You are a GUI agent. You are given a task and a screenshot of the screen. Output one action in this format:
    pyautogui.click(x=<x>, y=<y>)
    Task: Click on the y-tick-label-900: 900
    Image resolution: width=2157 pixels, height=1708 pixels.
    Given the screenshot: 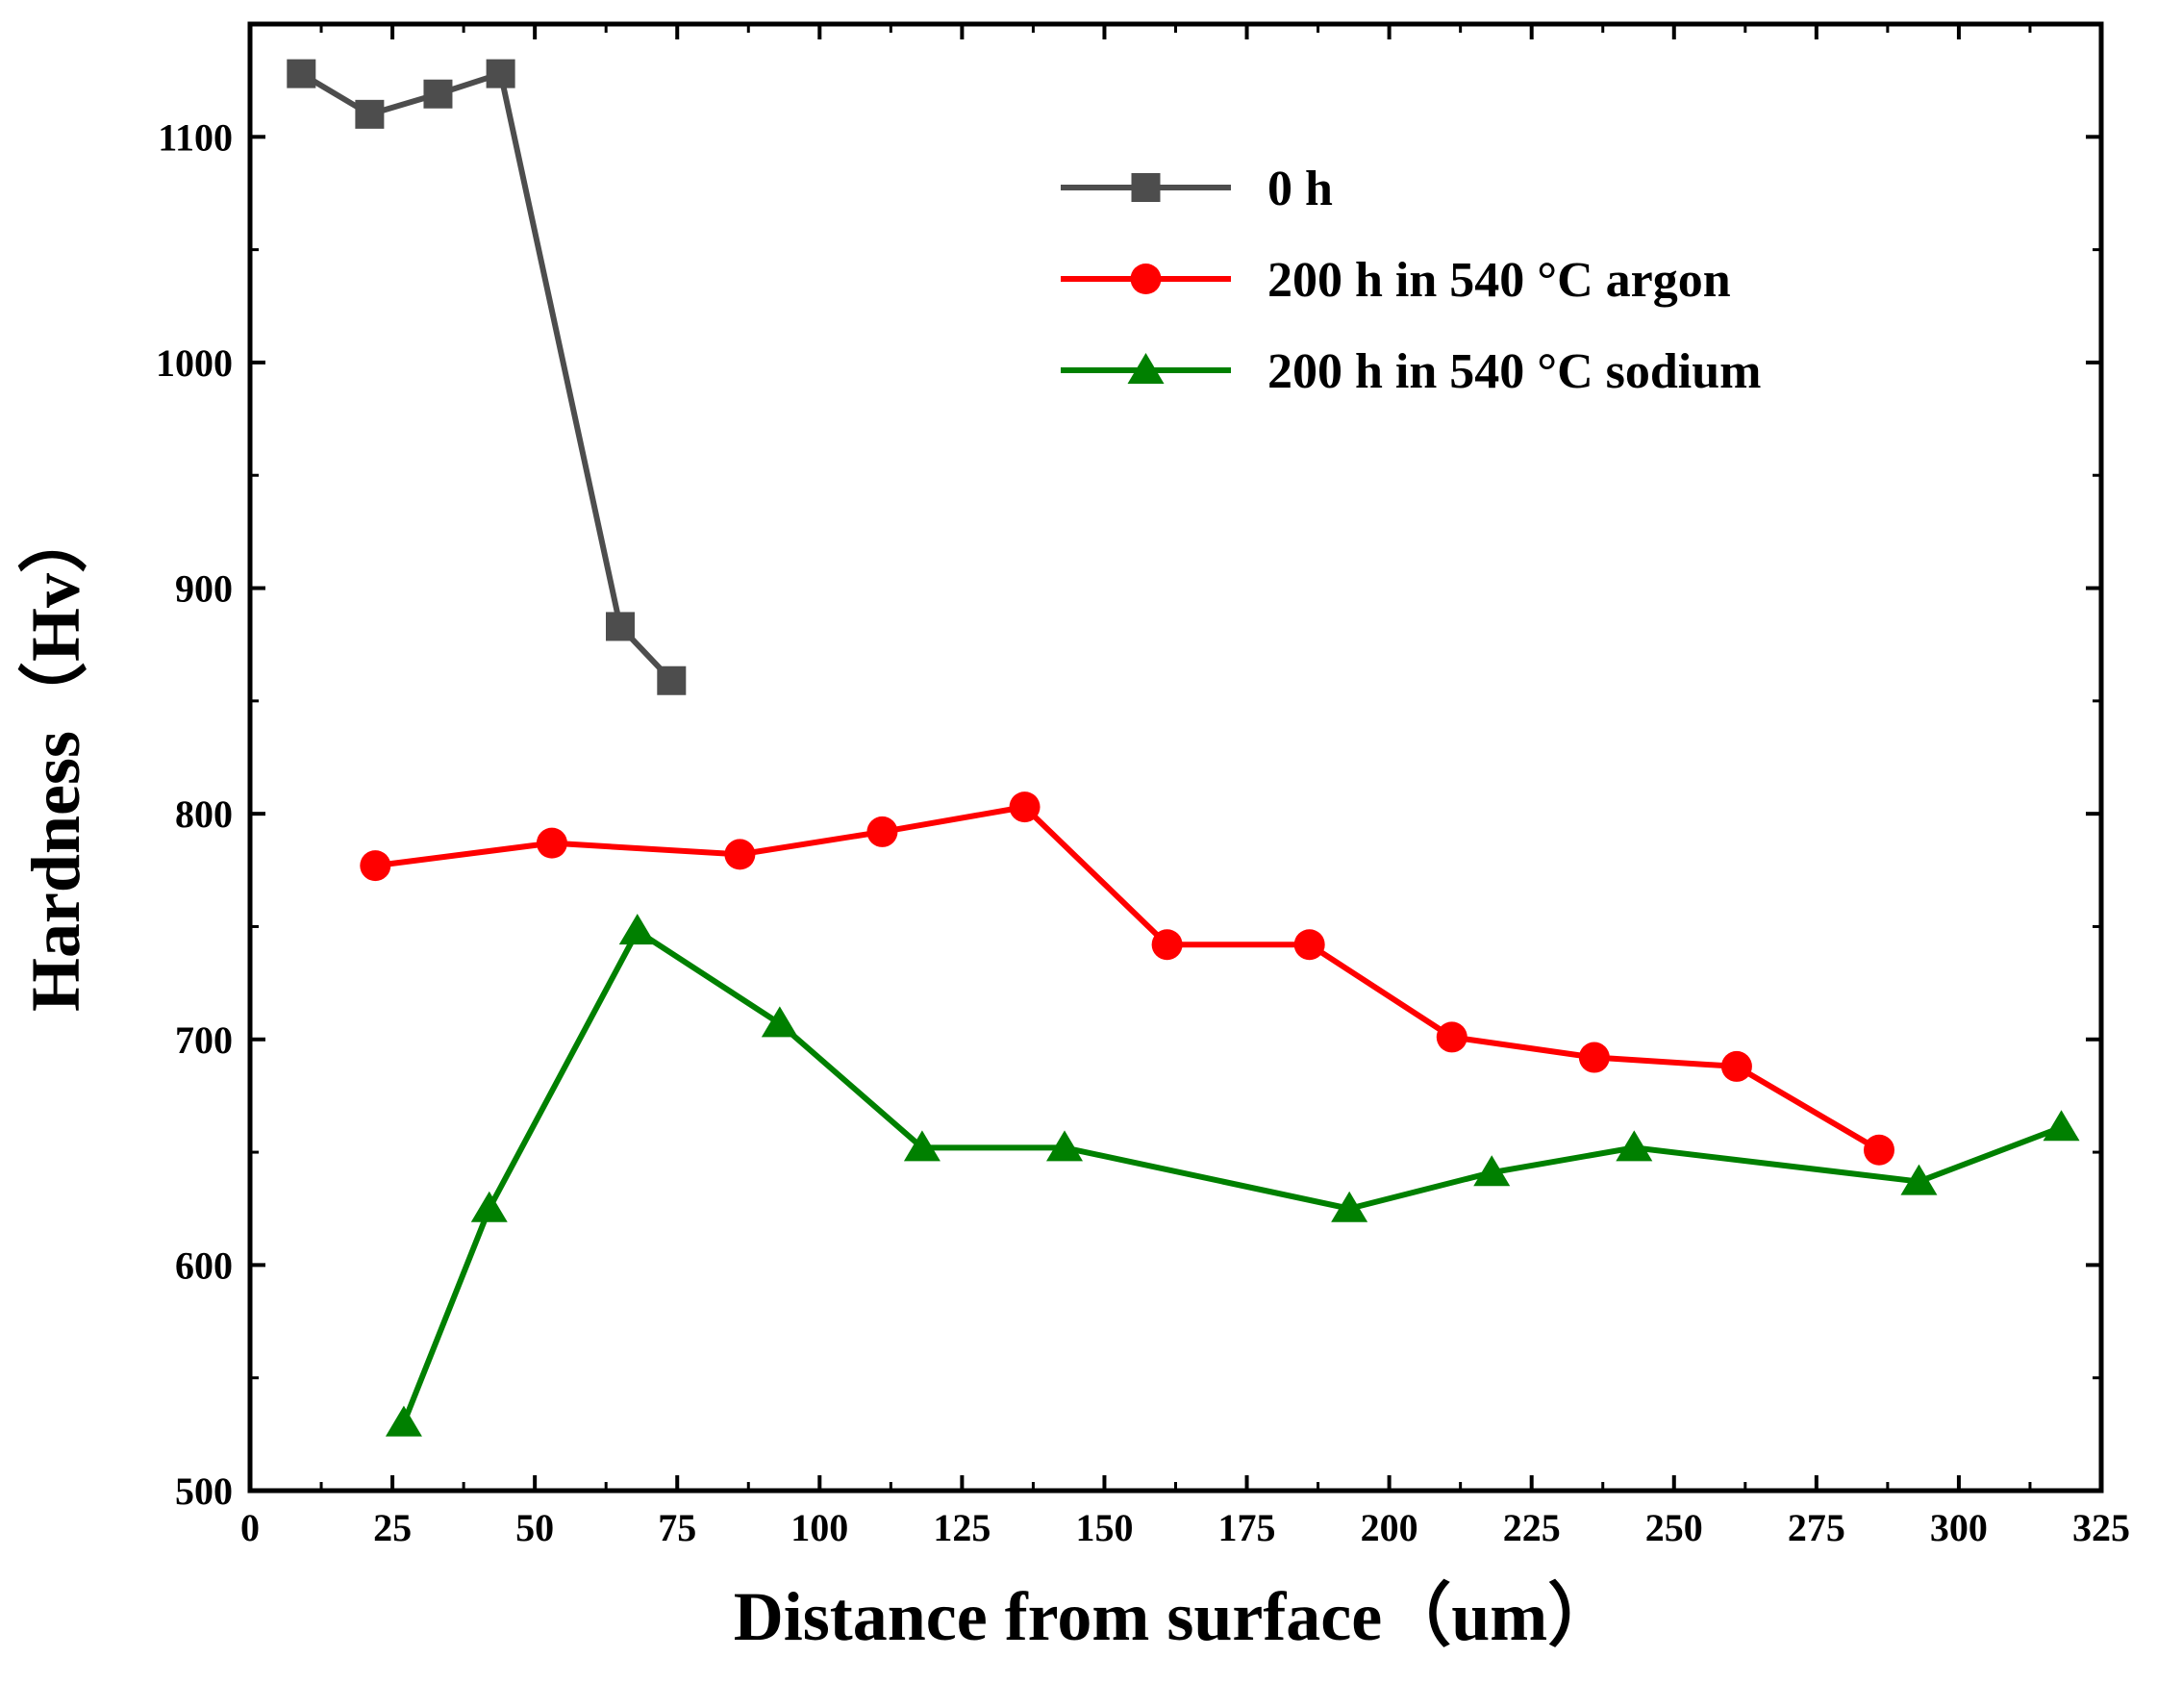 What is the action you would take?
    pyautogui.click(x=204, y=589)
    